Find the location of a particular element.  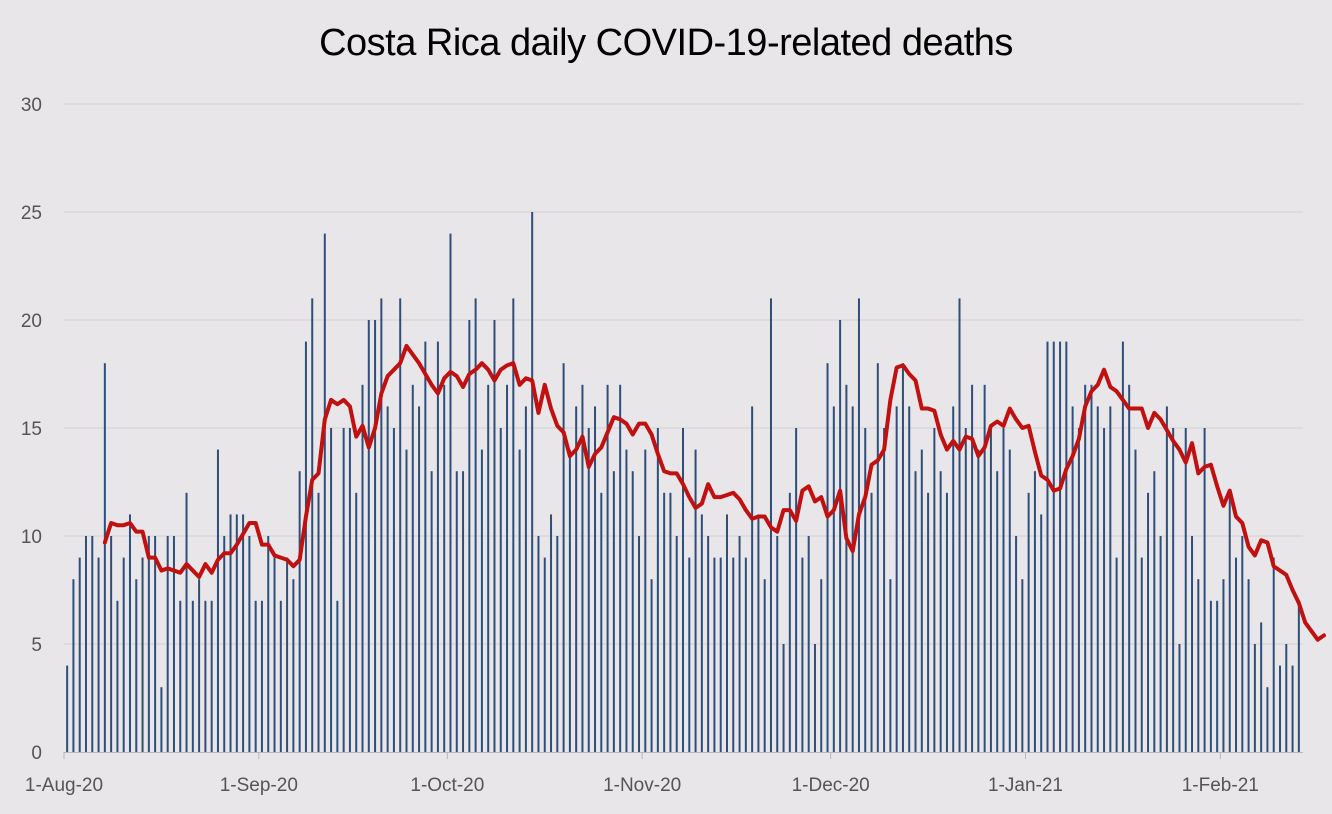

x-tick-label: 1-Aug-20 is located at coordinates (64, 785).